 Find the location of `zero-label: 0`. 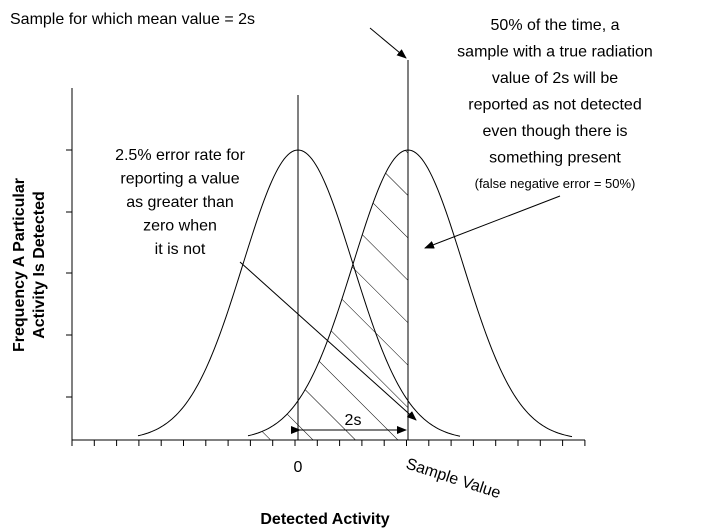

zero-label: 0 is located at coordinates (298, 467).